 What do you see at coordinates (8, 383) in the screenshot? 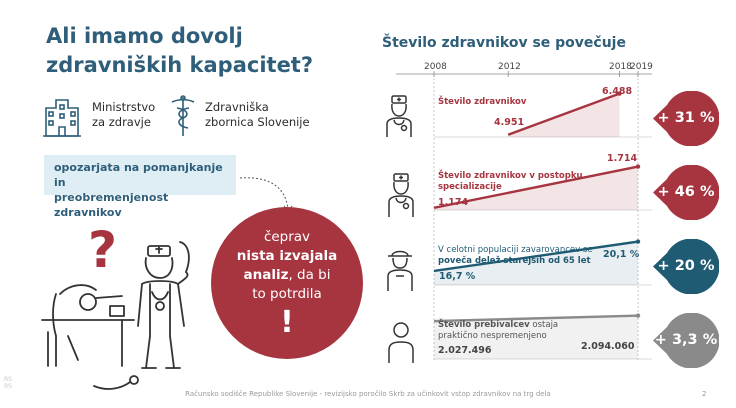
I see `side-watermark: RS RS` at bounding box center [8, 383].